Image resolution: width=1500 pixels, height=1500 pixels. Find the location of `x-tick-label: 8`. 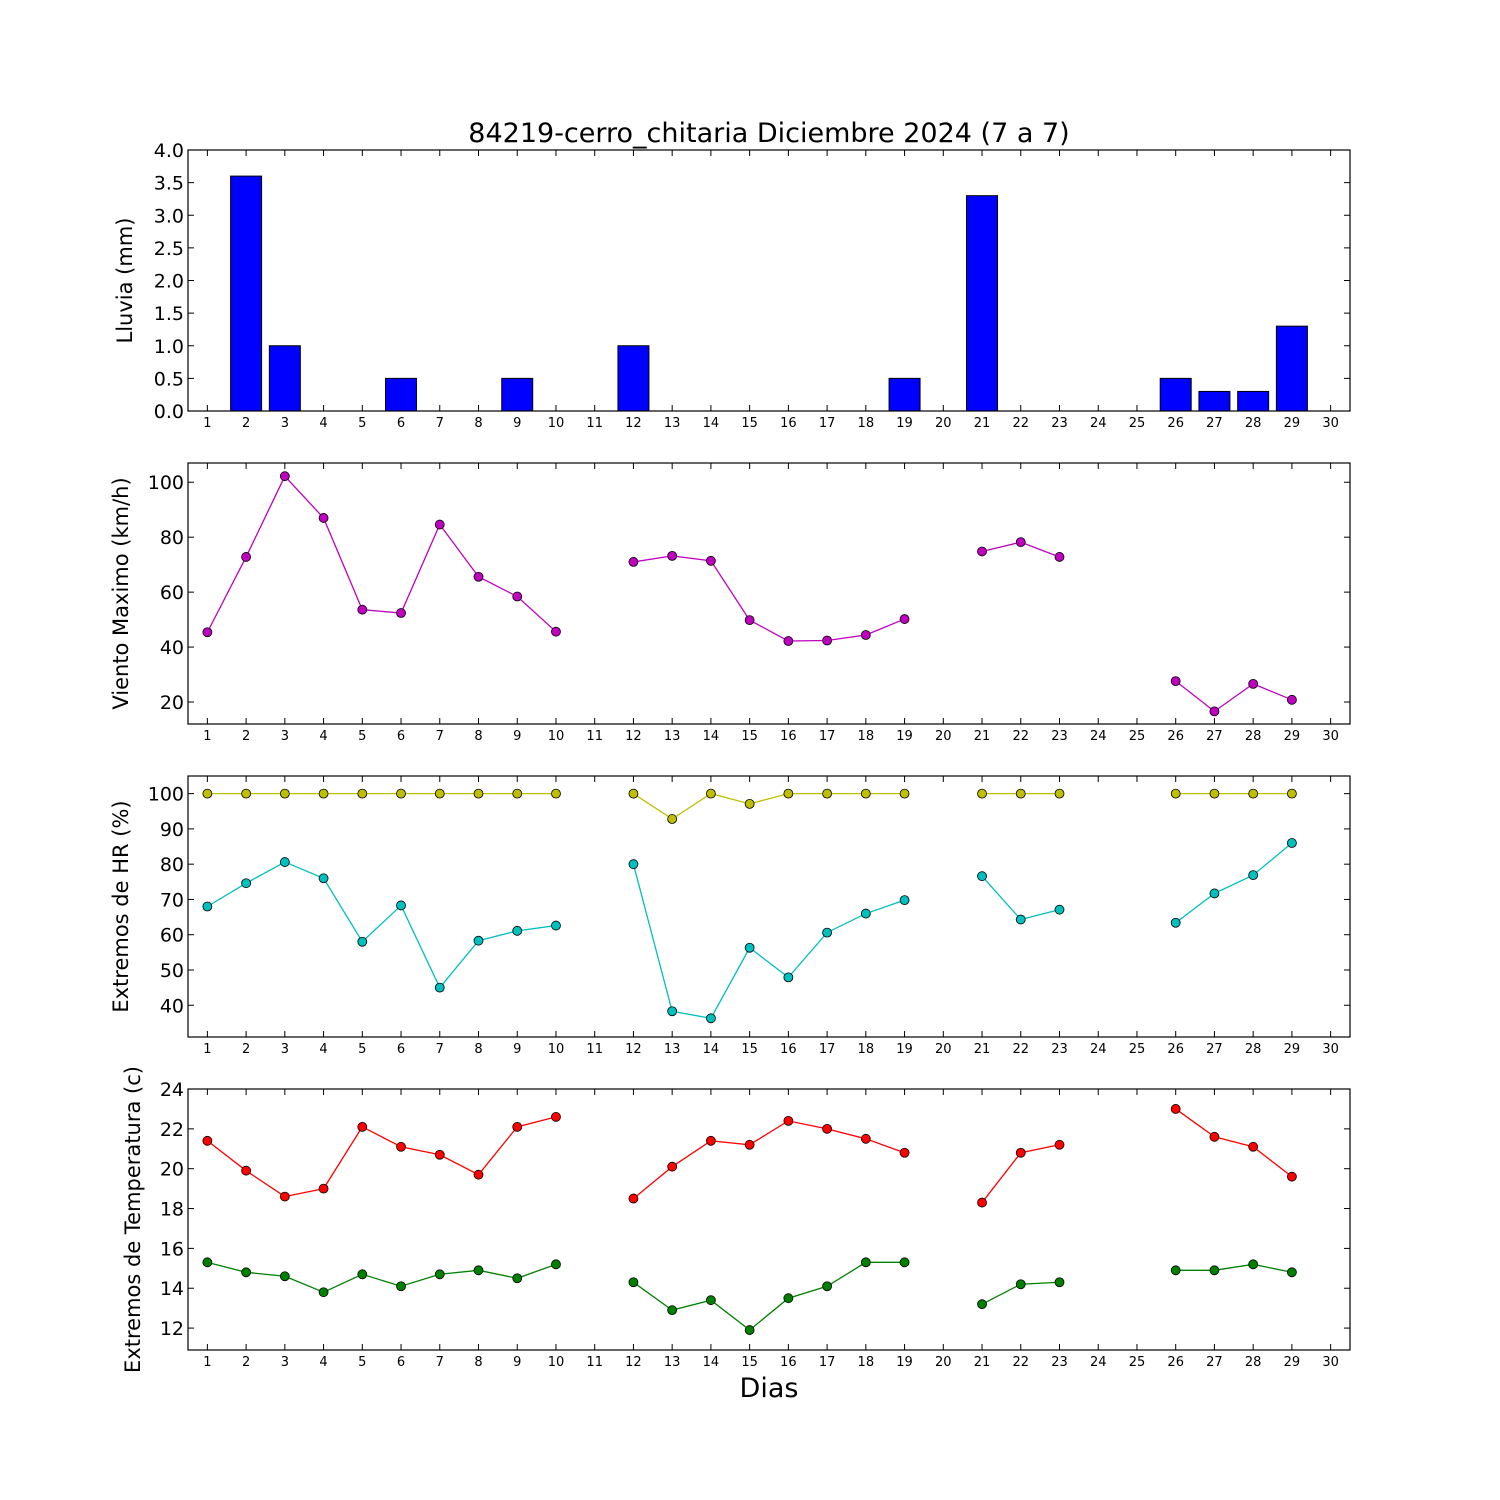

x-tick-label: 8 is located at coordinates (478, 736).